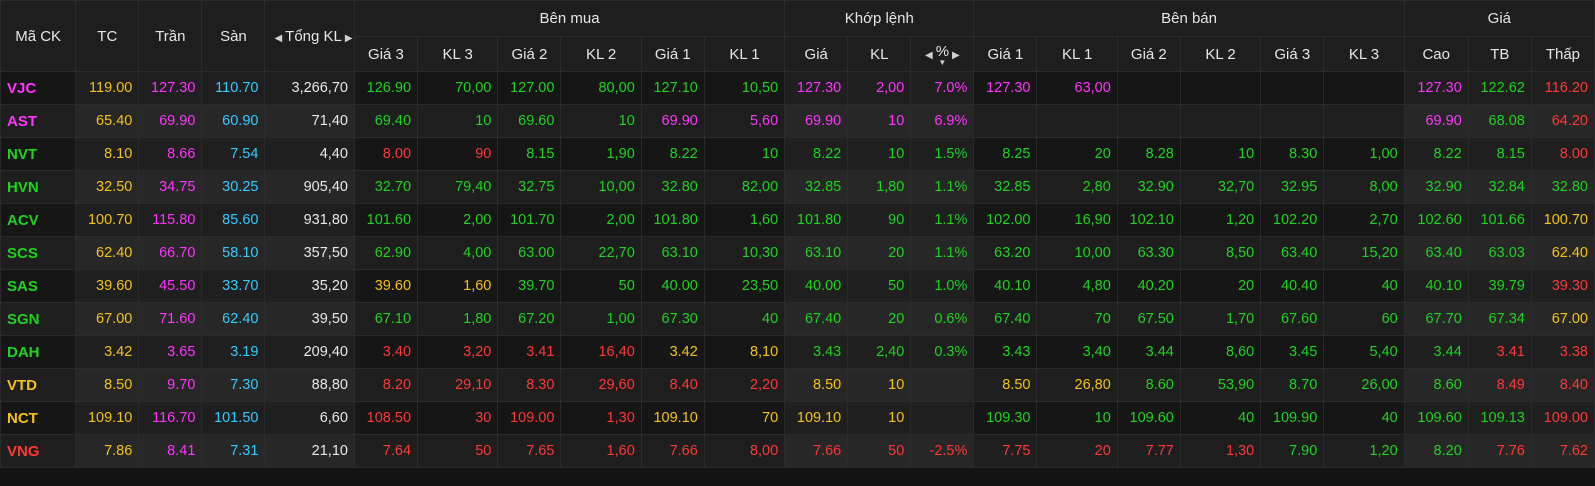  I want to click on cell-ban-kl3: 15,20, so click(1364, 253).